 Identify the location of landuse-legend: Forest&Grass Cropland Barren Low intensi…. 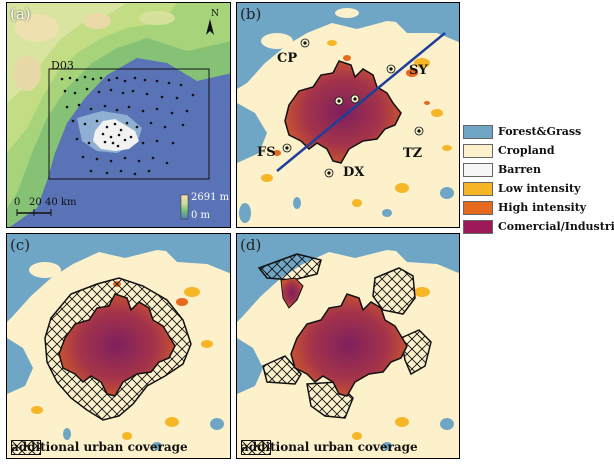
(538, 179).